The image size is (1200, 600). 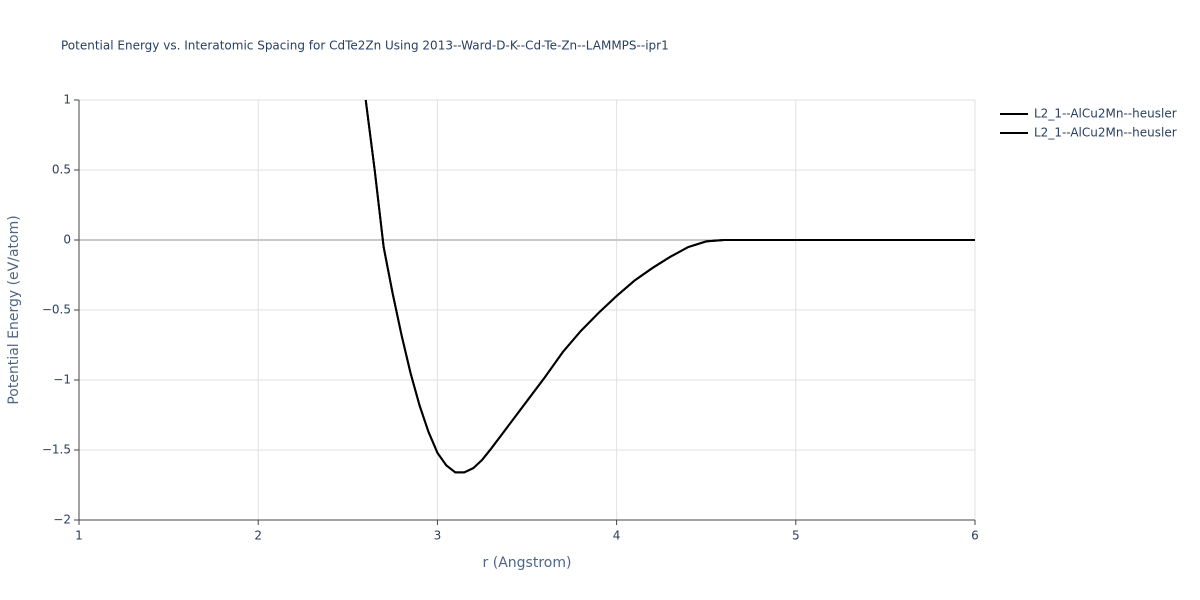 What do you see at coordinates (796, 536) in the screenshot?
I see `x-tick-label: 5` at bounding box center [796, 536].